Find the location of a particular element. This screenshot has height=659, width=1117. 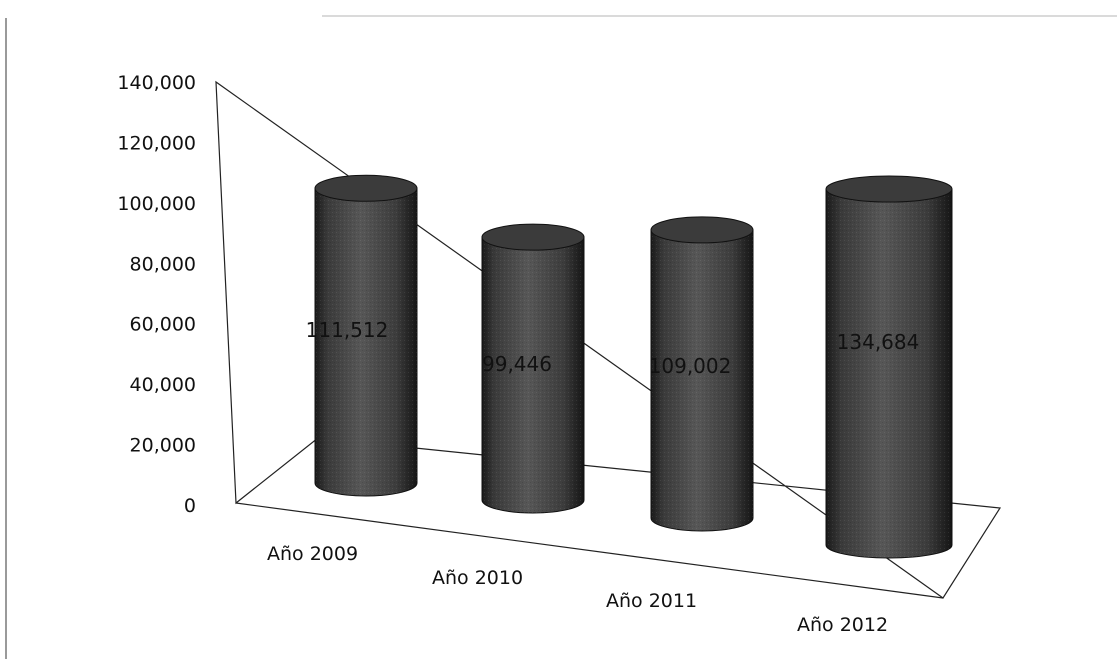

bar-año-2011: 109,002 is located at coordinates (701, 374).